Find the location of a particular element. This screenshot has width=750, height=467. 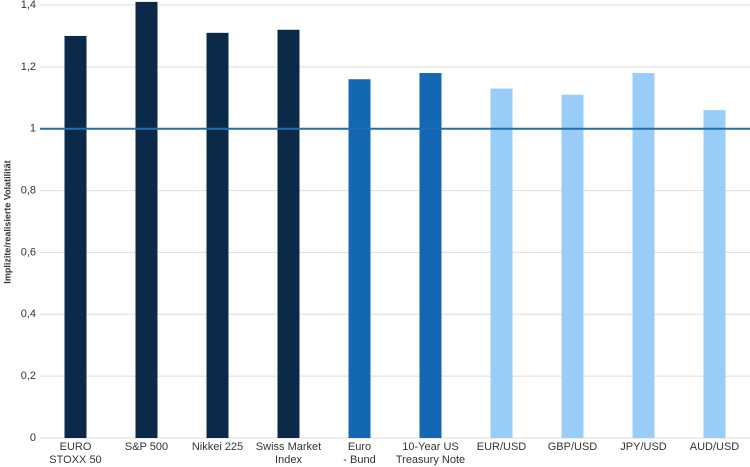

y-tick-label: 0 is located at coordinates (33, 438).